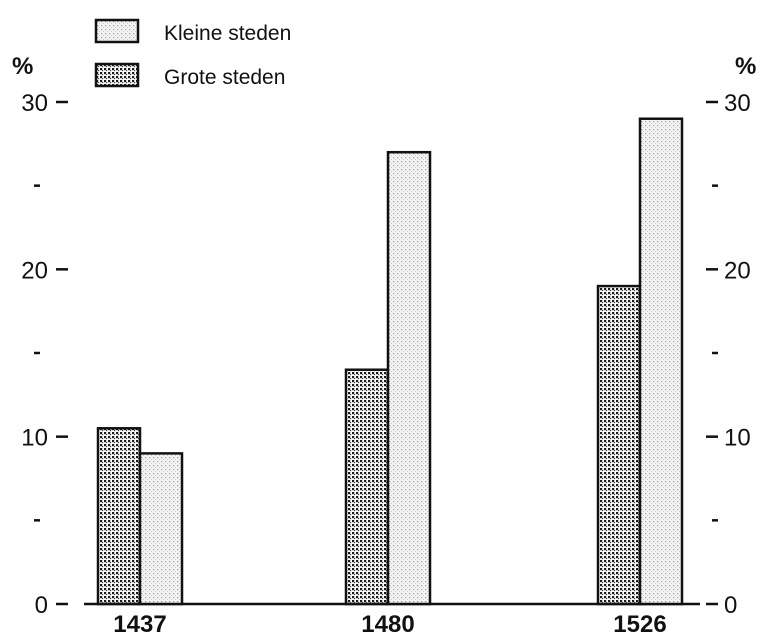 The image size is (767, 639). I want to click on legend-swatch-grote-steden, so click(117, 75).